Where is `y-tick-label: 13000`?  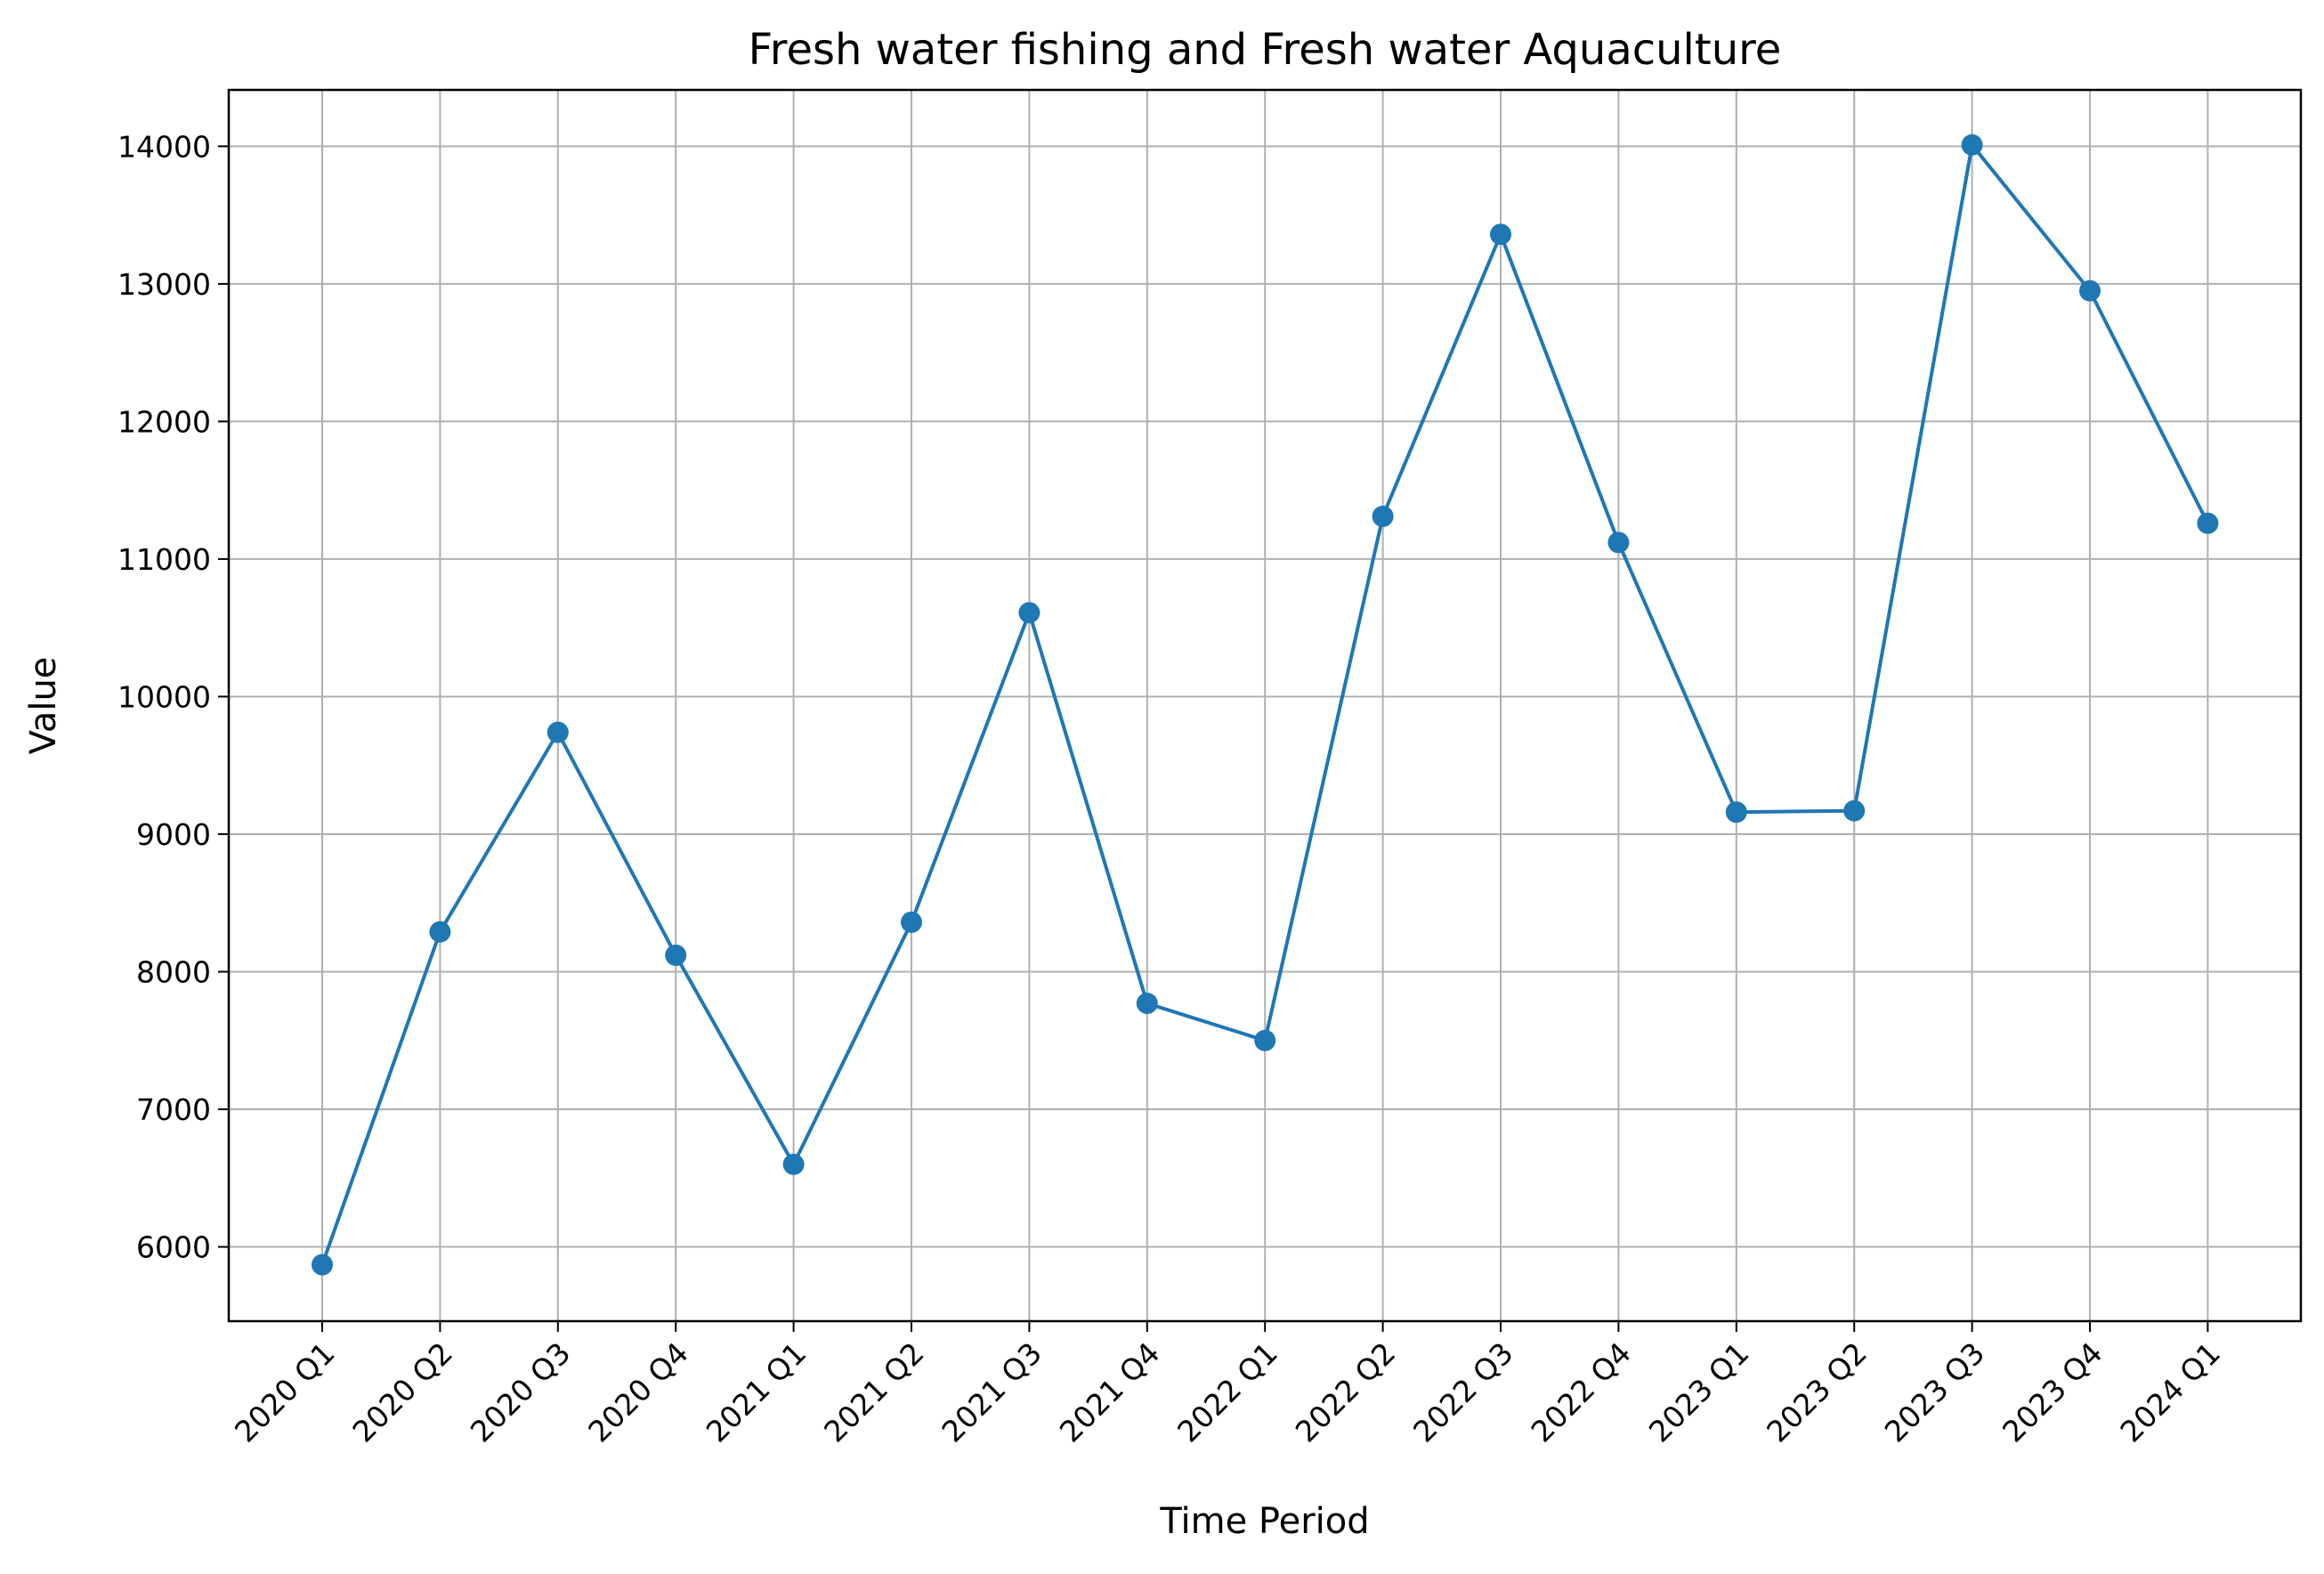
y-tick-label: 13000 is located at coordinates (164, 284).